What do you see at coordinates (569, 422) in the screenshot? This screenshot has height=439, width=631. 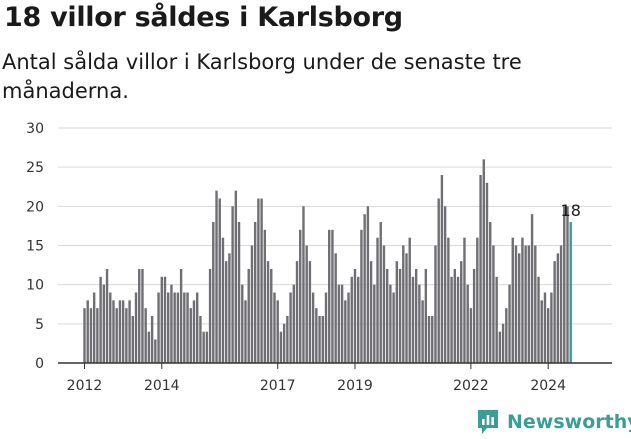 I see `brand-name: Newsworthy` at bounding box center [569, 422].